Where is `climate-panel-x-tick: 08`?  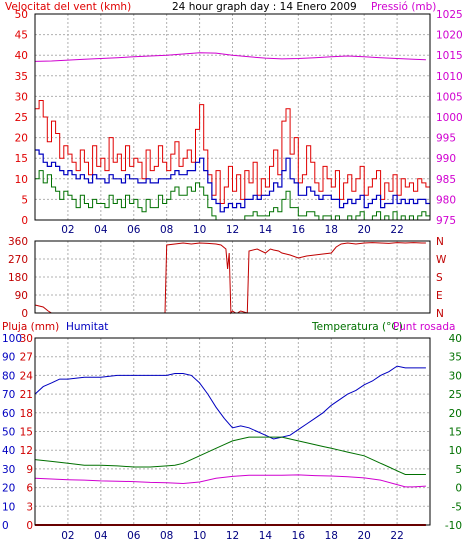
climate-panel-x-tick: 08 is located at coordinates (166, 536).